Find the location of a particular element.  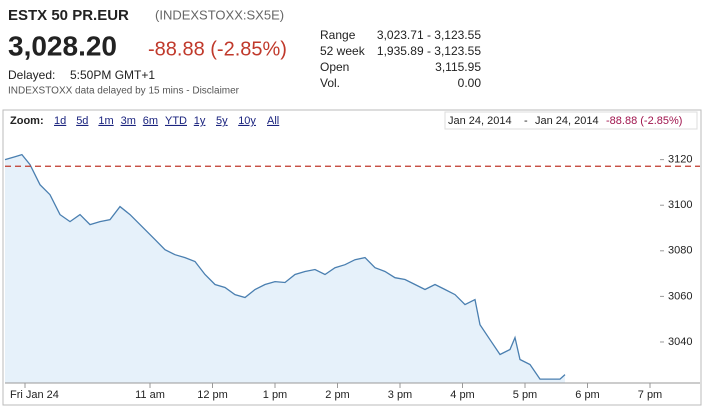

zoom-link: All is located at coordinates (273, 121).